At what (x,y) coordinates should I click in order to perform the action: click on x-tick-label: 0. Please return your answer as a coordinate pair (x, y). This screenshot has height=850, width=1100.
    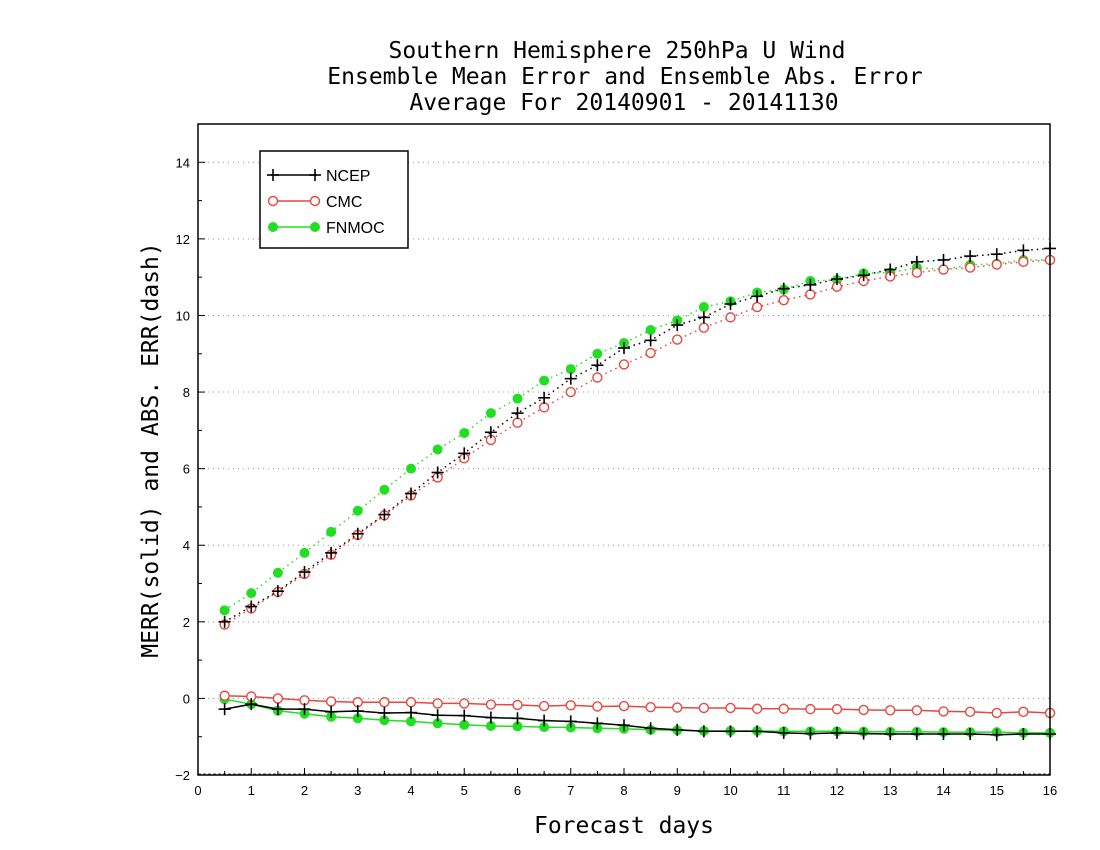
    Looking at the image, I should click on (197, 790).